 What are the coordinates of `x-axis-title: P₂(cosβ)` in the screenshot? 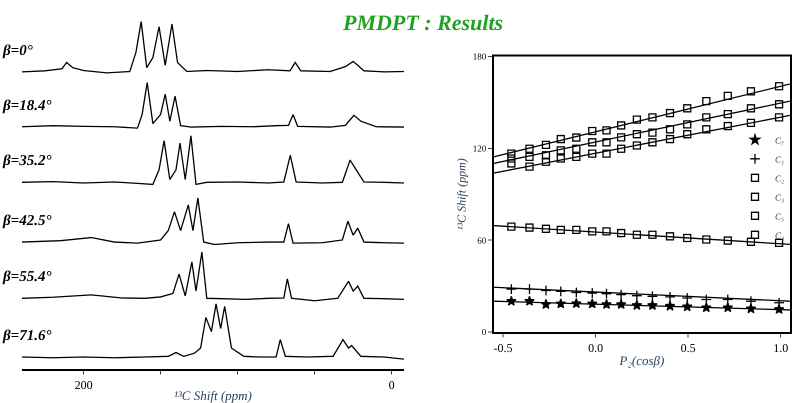 It's located at (641, 360).